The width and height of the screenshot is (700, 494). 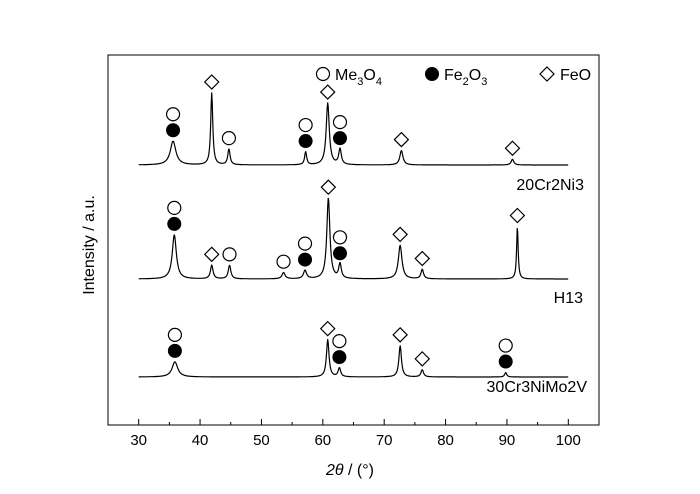 I want to click on legend-feo-icon, so click(x=547, y=74).